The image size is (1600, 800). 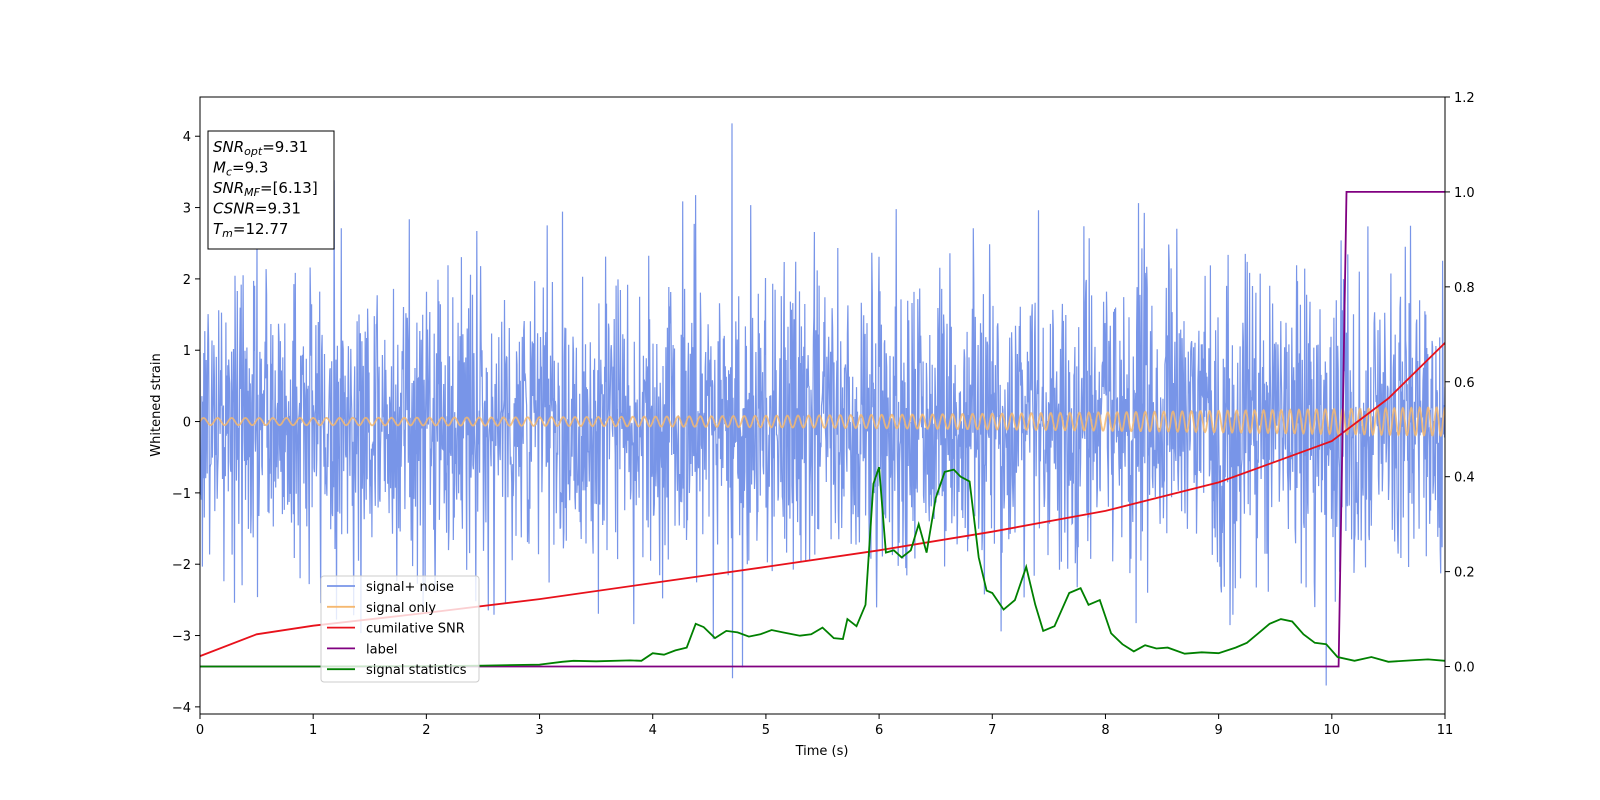 I want to click on x-tick-label: 0, so click(x=200, y=730).